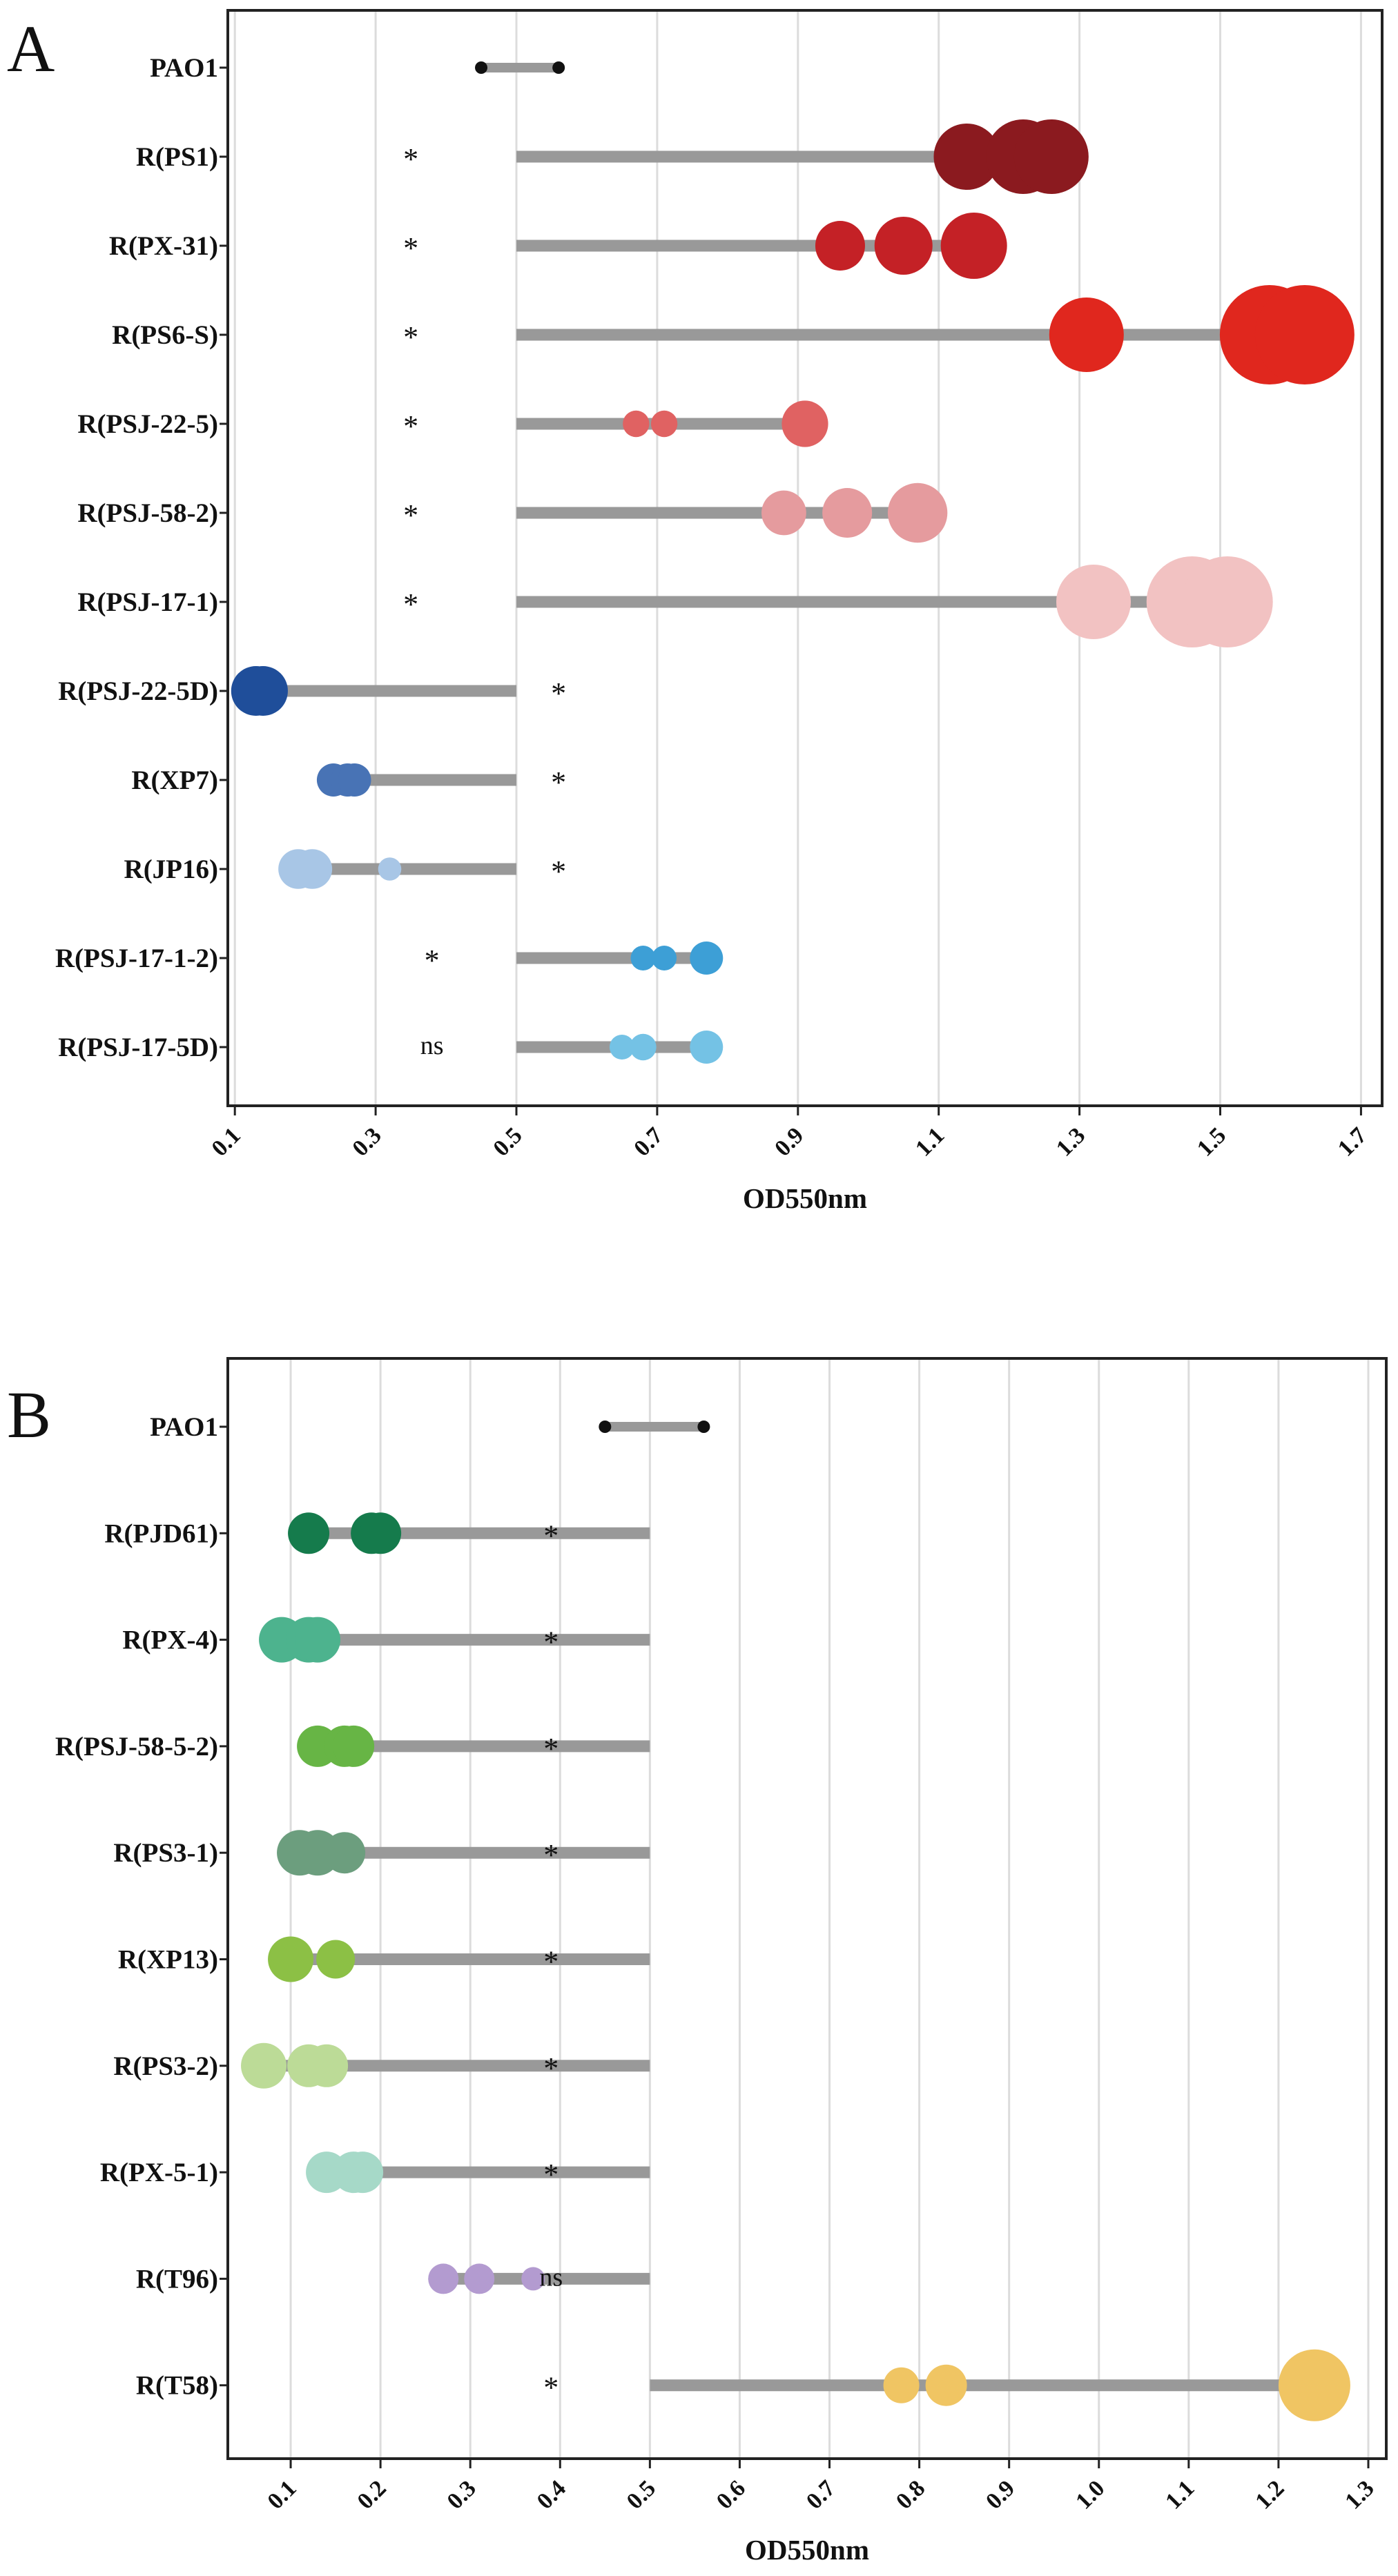  What do you see at coordinates (138, 1047) in the screenshot?
I see `panel-a-category-label: R(PSJ-17-5D)` at bounding box center [138, 1047].